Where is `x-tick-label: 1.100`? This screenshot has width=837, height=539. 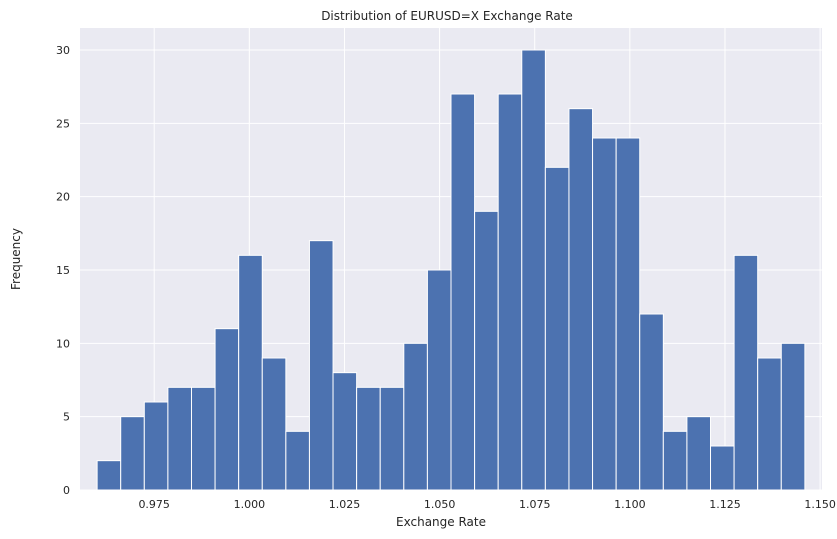
x-tick-label: 1.100 is located at coordinates (630, 504).